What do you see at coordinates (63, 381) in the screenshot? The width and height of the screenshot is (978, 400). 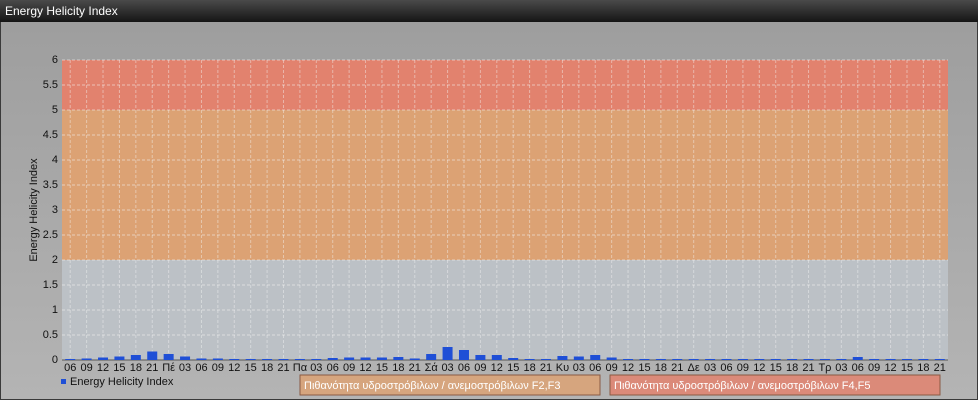 I see `legend-swatch` at bounding box center [63, 381].